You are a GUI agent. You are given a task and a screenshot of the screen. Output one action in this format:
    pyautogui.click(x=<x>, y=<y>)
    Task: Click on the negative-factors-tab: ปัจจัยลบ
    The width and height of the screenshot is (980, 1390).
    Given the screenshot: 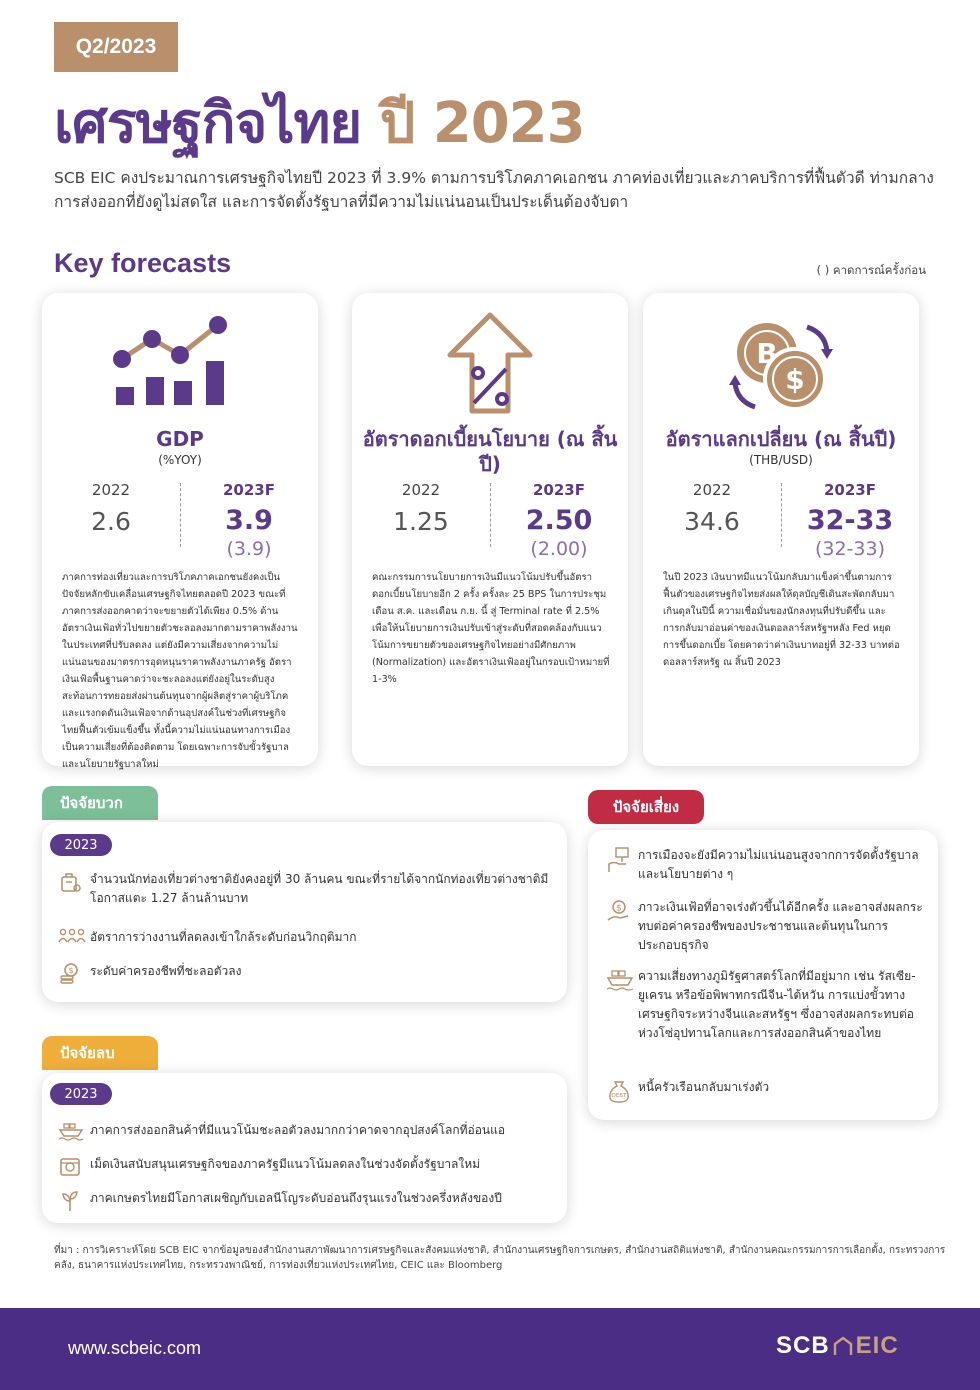 What is the action you would take?
    pyautogui.click(x=100, y=1053)
    